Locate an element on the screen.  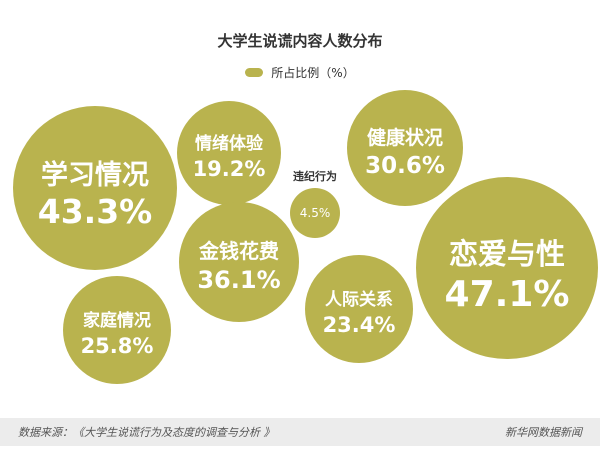
chart-title: 大学生说谎内容人数分布 is located at coordinates (300, 41).